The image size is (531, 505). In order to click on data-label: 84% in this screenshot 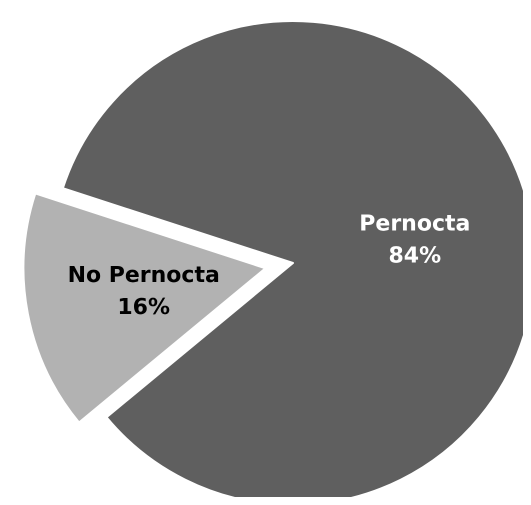, I will do `click(415, 255)`.